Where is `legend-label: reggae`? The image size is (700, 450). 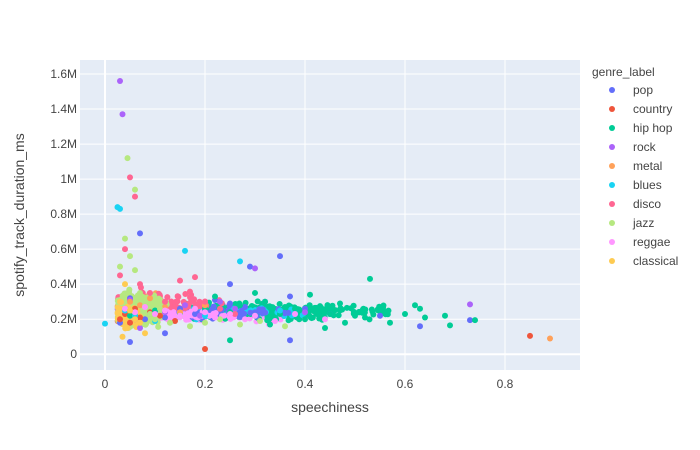
legend-label: reggae is located at coordinates (652, 242).